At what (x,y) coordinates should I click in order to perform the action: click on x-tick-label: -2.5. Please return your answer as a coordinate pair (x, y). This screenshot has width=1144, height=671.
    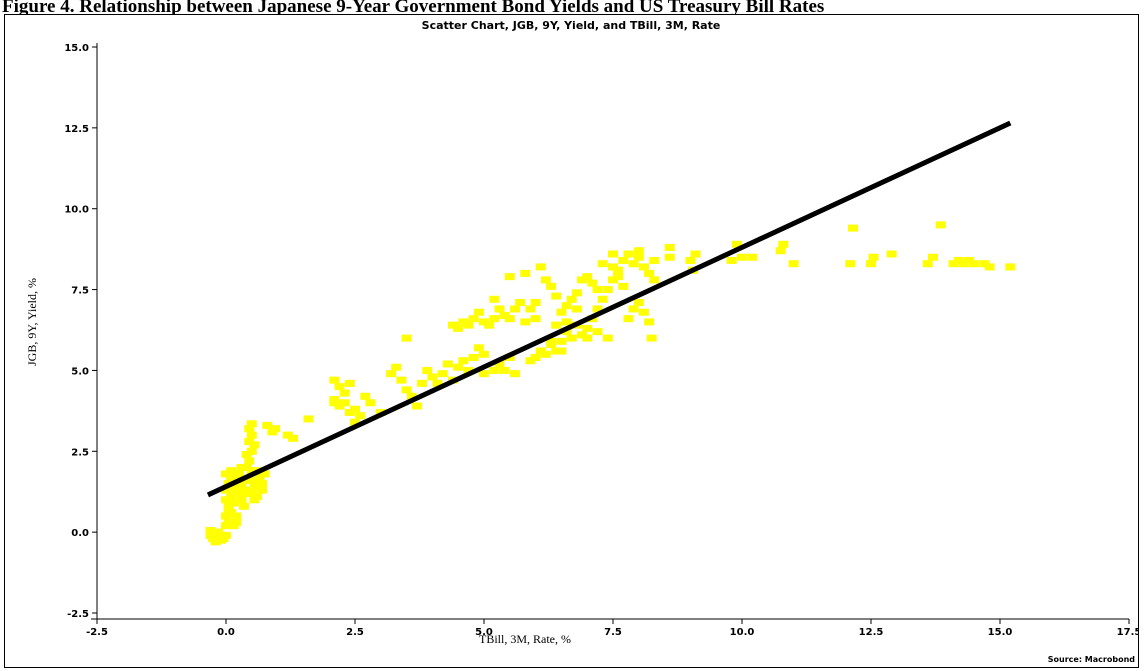
    Looking at the image, I should click on (97, 632).